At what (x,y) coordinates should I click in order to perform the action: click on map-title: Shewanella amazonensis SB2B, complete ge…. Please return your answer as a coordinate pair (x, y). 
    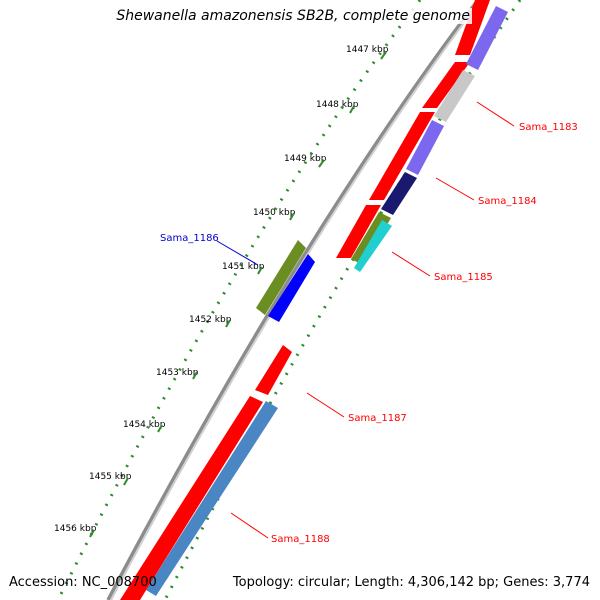
    Looking at the image, I should click on (293, 16).